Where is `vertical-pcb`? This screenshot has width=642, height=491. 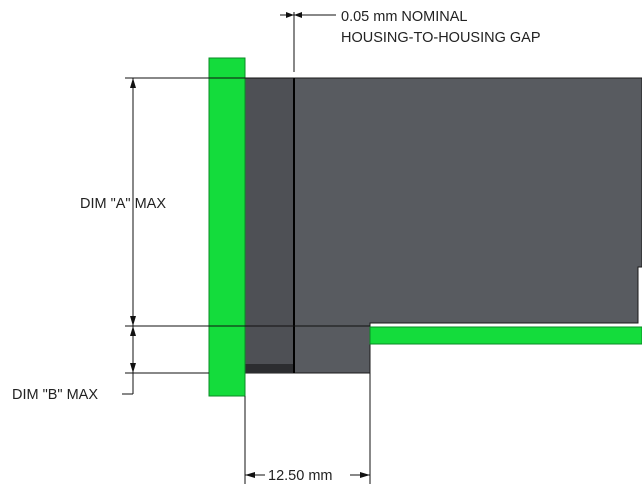
vertical-pcb is located at coordinates (227, 227).